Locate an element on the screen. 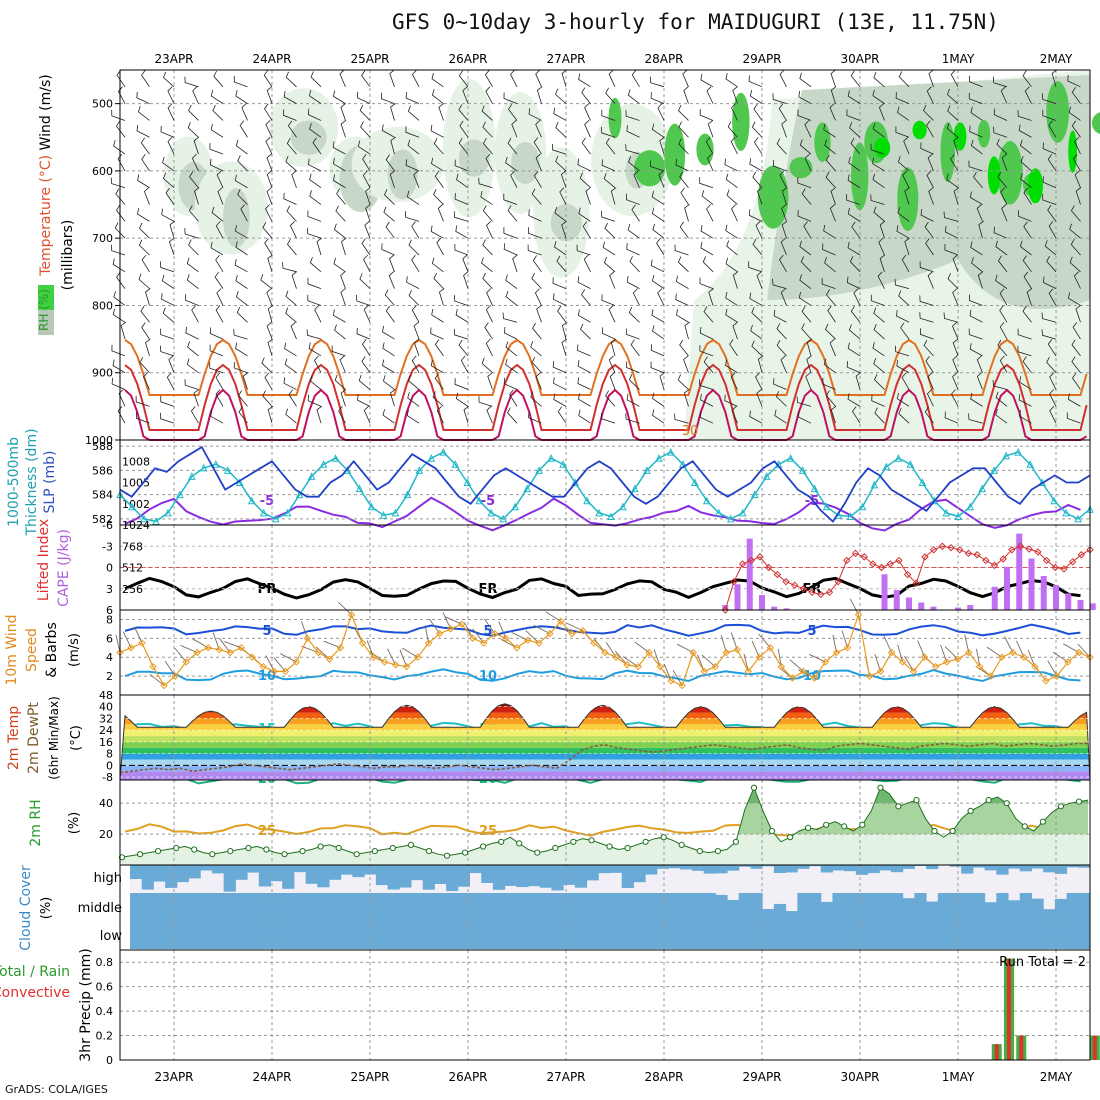 This screenshot has width=1100, height=1100. rh-marker is located at coordinates (754, 787).